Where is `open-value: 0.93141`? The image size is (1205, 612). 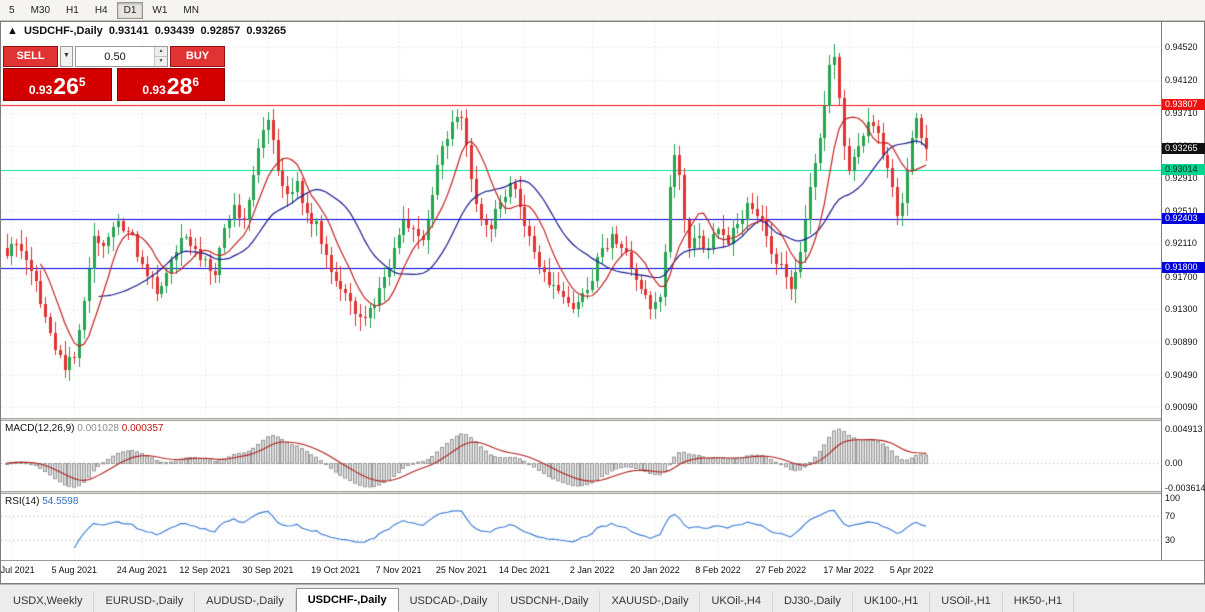
open-value: 0.93141 is located at coordinates (128, 31).